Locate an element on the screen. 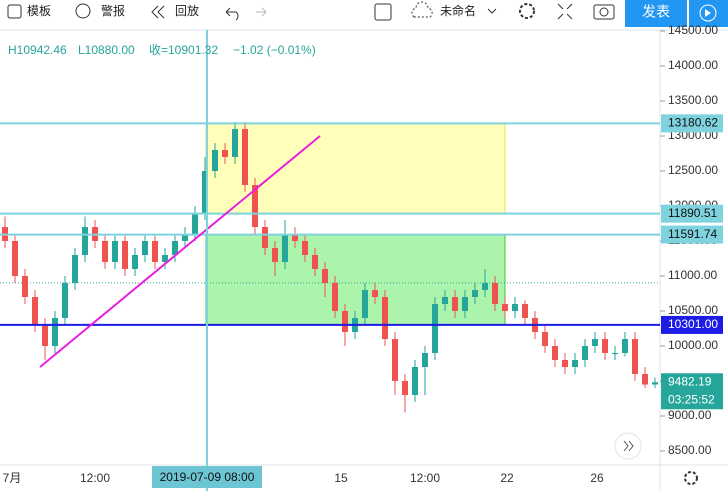 The width and height of the screenshot is (728, 496). last-price-flag is located at coordinates (692, 391).